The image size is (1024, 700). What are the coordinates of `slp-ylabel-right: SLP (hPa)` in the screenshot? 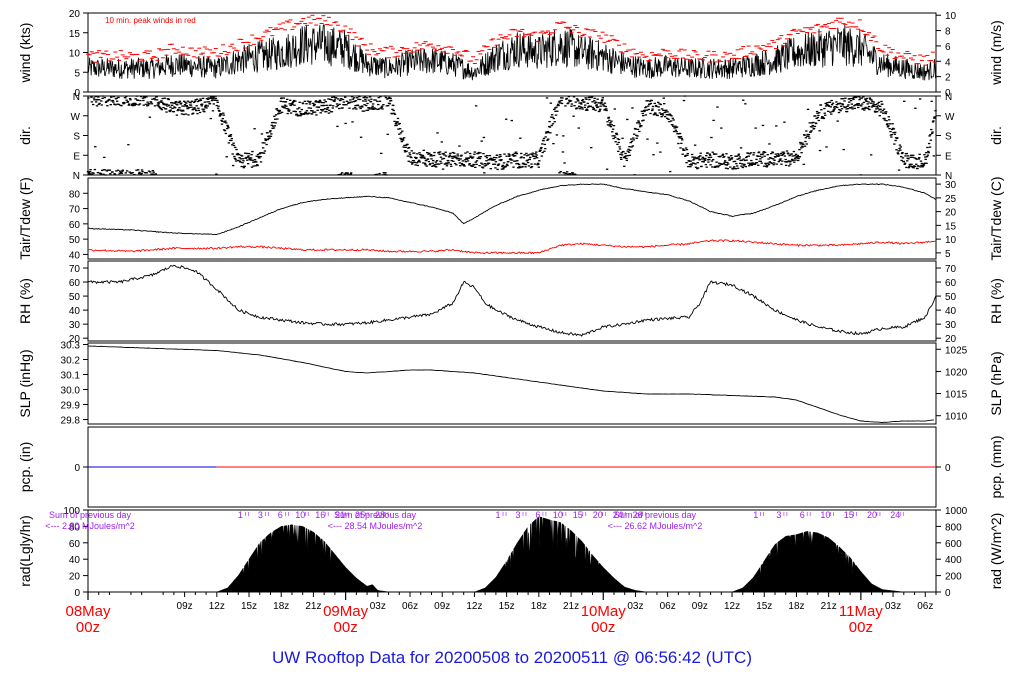 It's located at (996, 383).